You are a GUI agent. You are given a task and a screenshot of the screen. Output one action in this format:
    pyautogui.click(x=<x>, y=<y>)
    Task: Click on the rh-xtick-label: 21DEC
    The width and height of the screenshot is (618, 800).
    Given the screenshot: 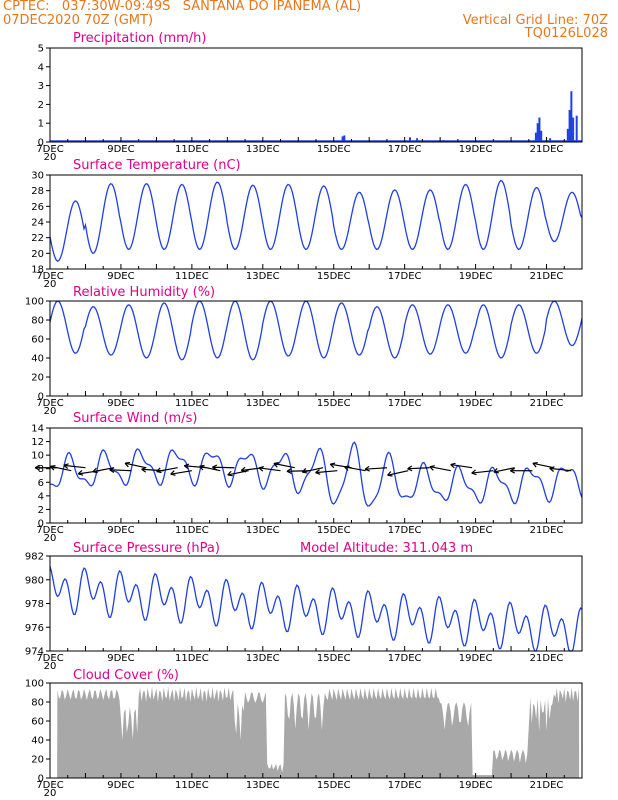 What is the action you would take?
    pyautogui.click(x=547, y=403)
    